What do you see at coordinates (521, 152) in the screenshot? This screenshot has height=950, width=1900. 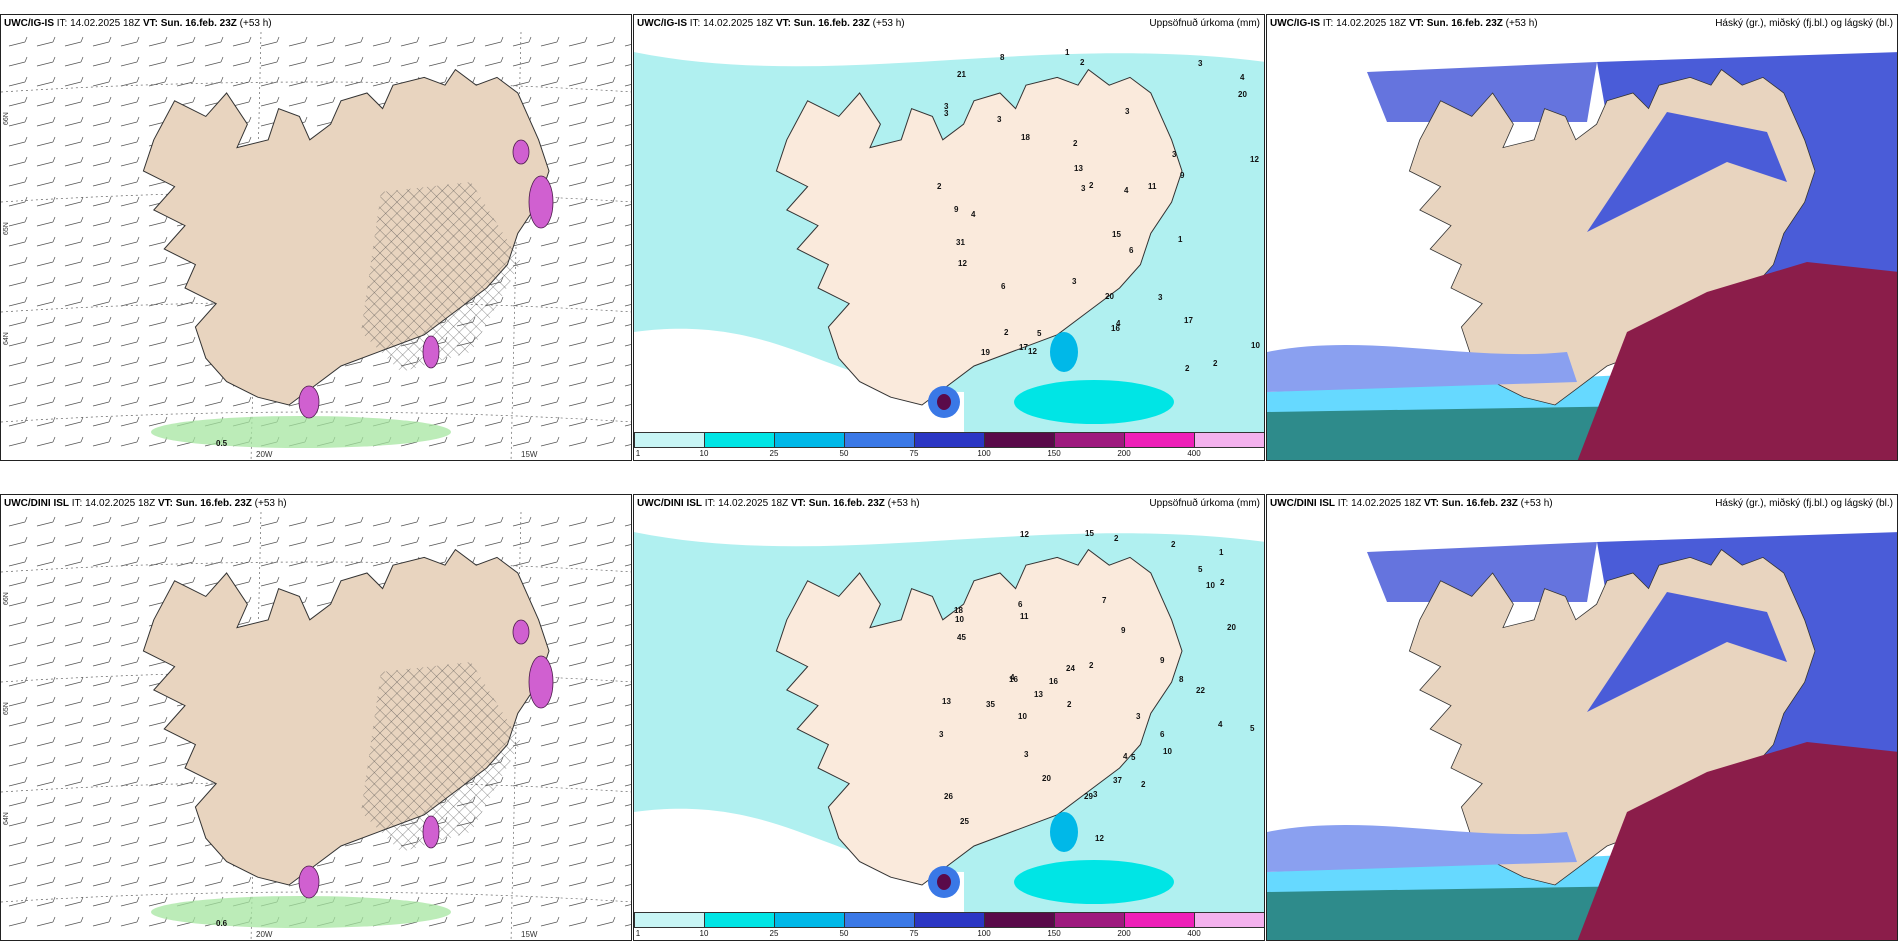 I see `precip-heavy-cell` at bounding box center [521, 152].